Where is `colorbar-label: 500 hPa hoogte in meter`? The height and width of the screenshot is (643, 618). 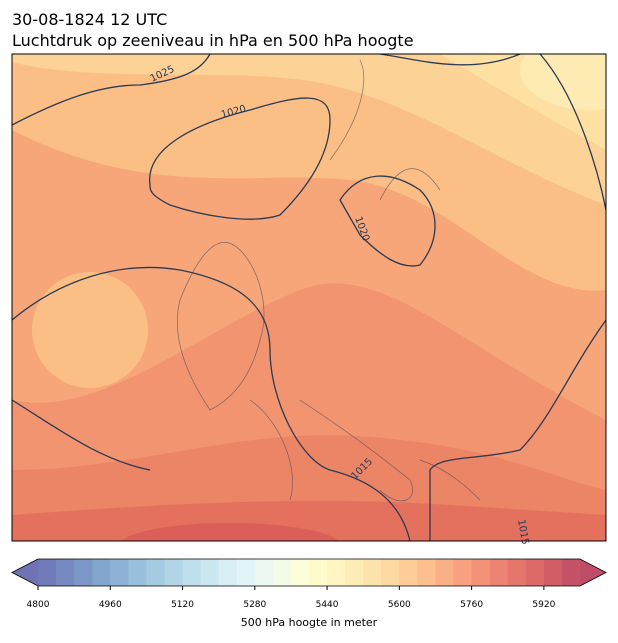 colorbar-label: 500 hPa hoogte in meter is located at coordinates (309, 622).